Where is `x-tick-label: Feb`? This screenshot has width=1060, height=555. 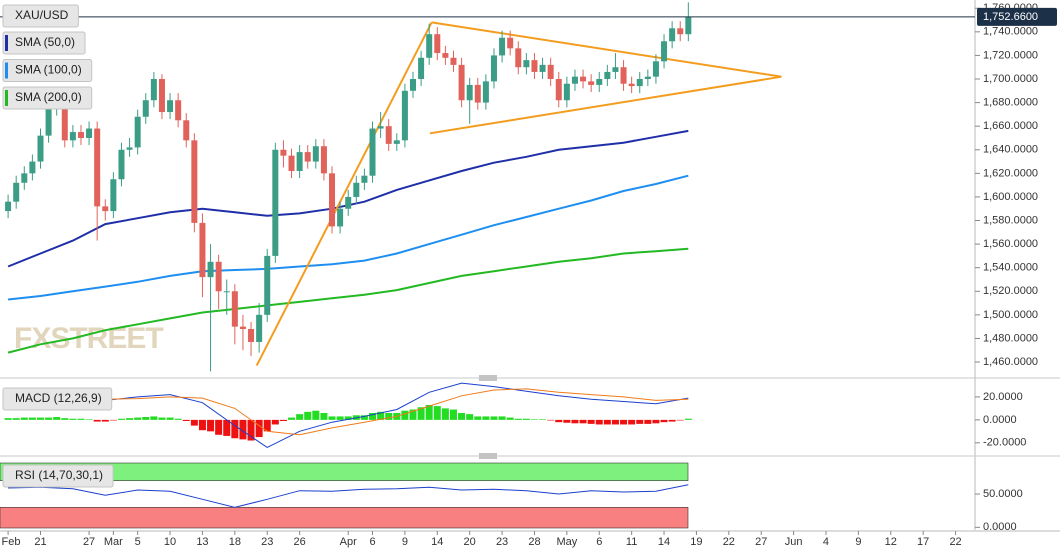
x-tick-label: Feb is located at coordinates (11, 542).